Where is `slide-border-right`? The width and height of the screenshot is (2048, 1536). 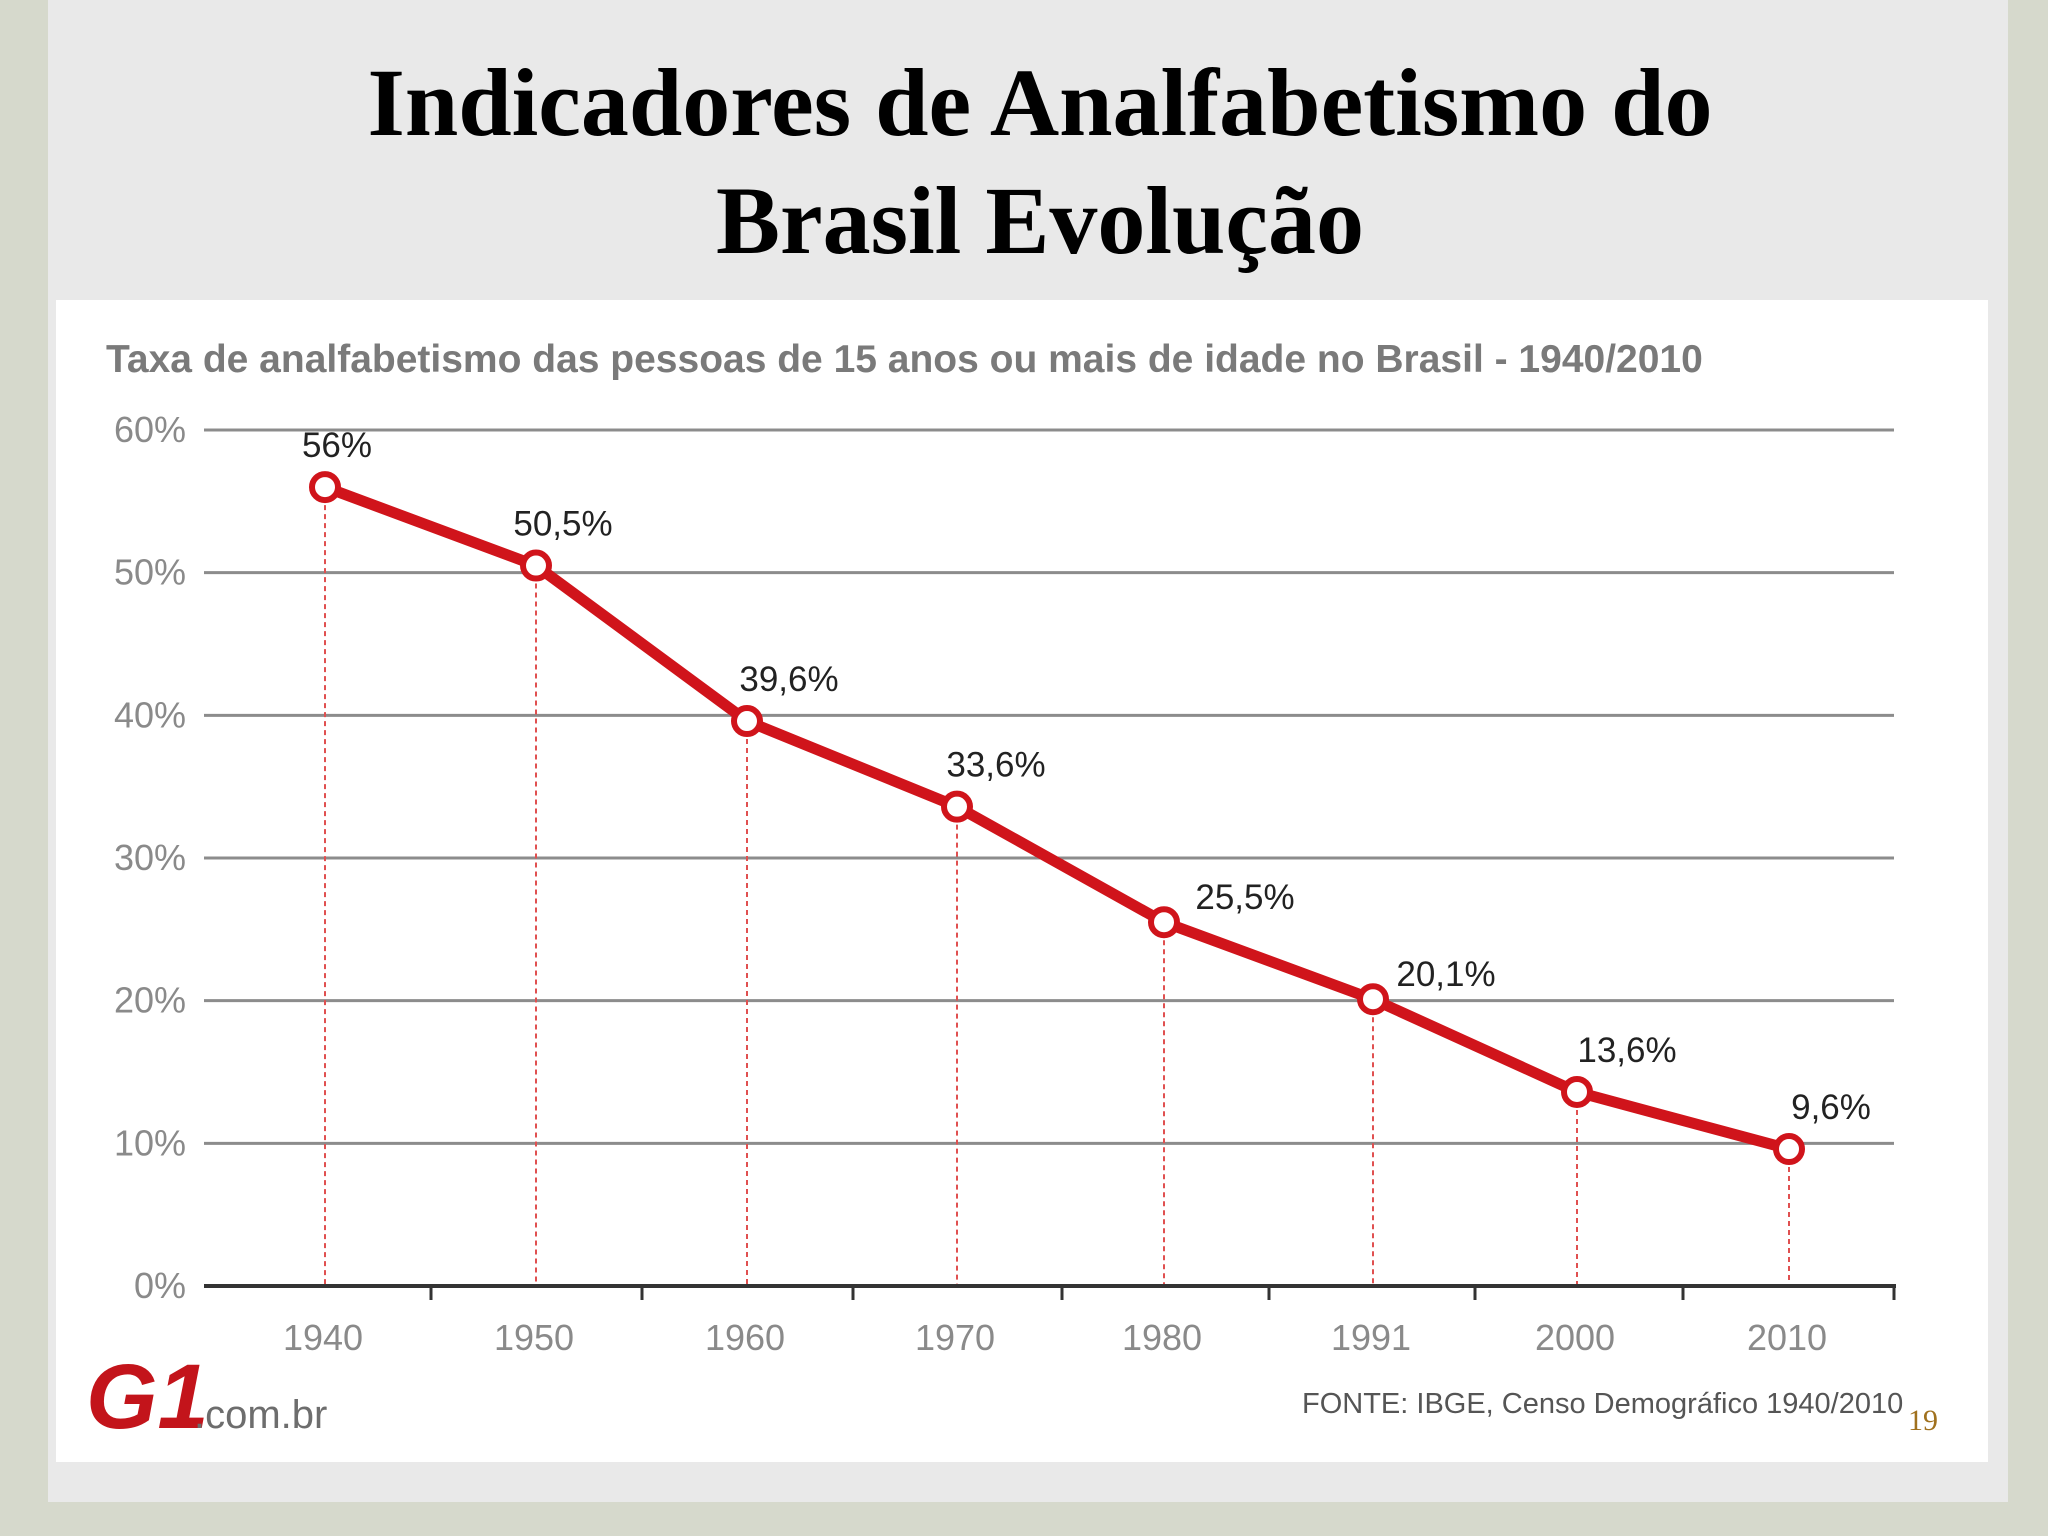
slide-border-right is located at coordinates (2028, 768).